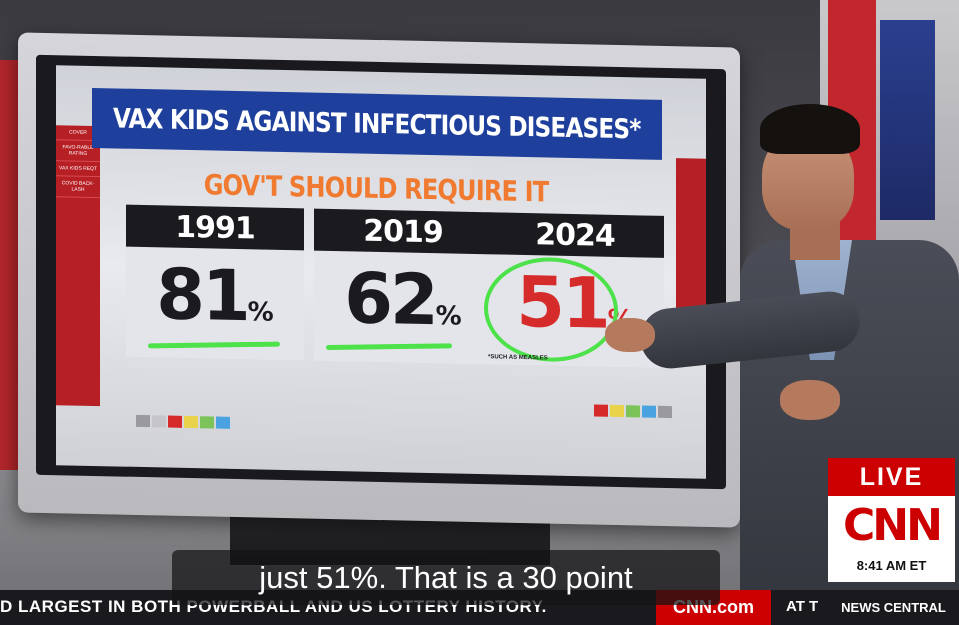  I want to click on title-bar: VAX KIDS AGAINST INFECTIOUS DISEASES*, so click(377, 123).